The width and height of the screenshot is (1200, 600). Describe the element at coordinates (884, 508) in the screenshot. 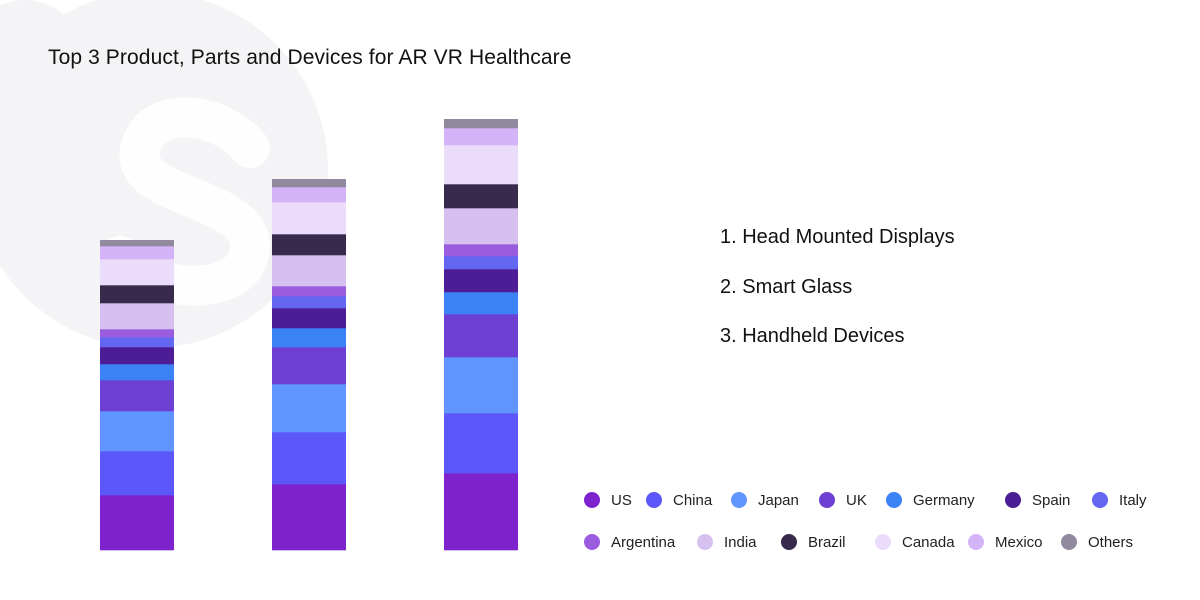

I see `legend-row-1: US China Japan UK Germany Spain Italy` at that location.